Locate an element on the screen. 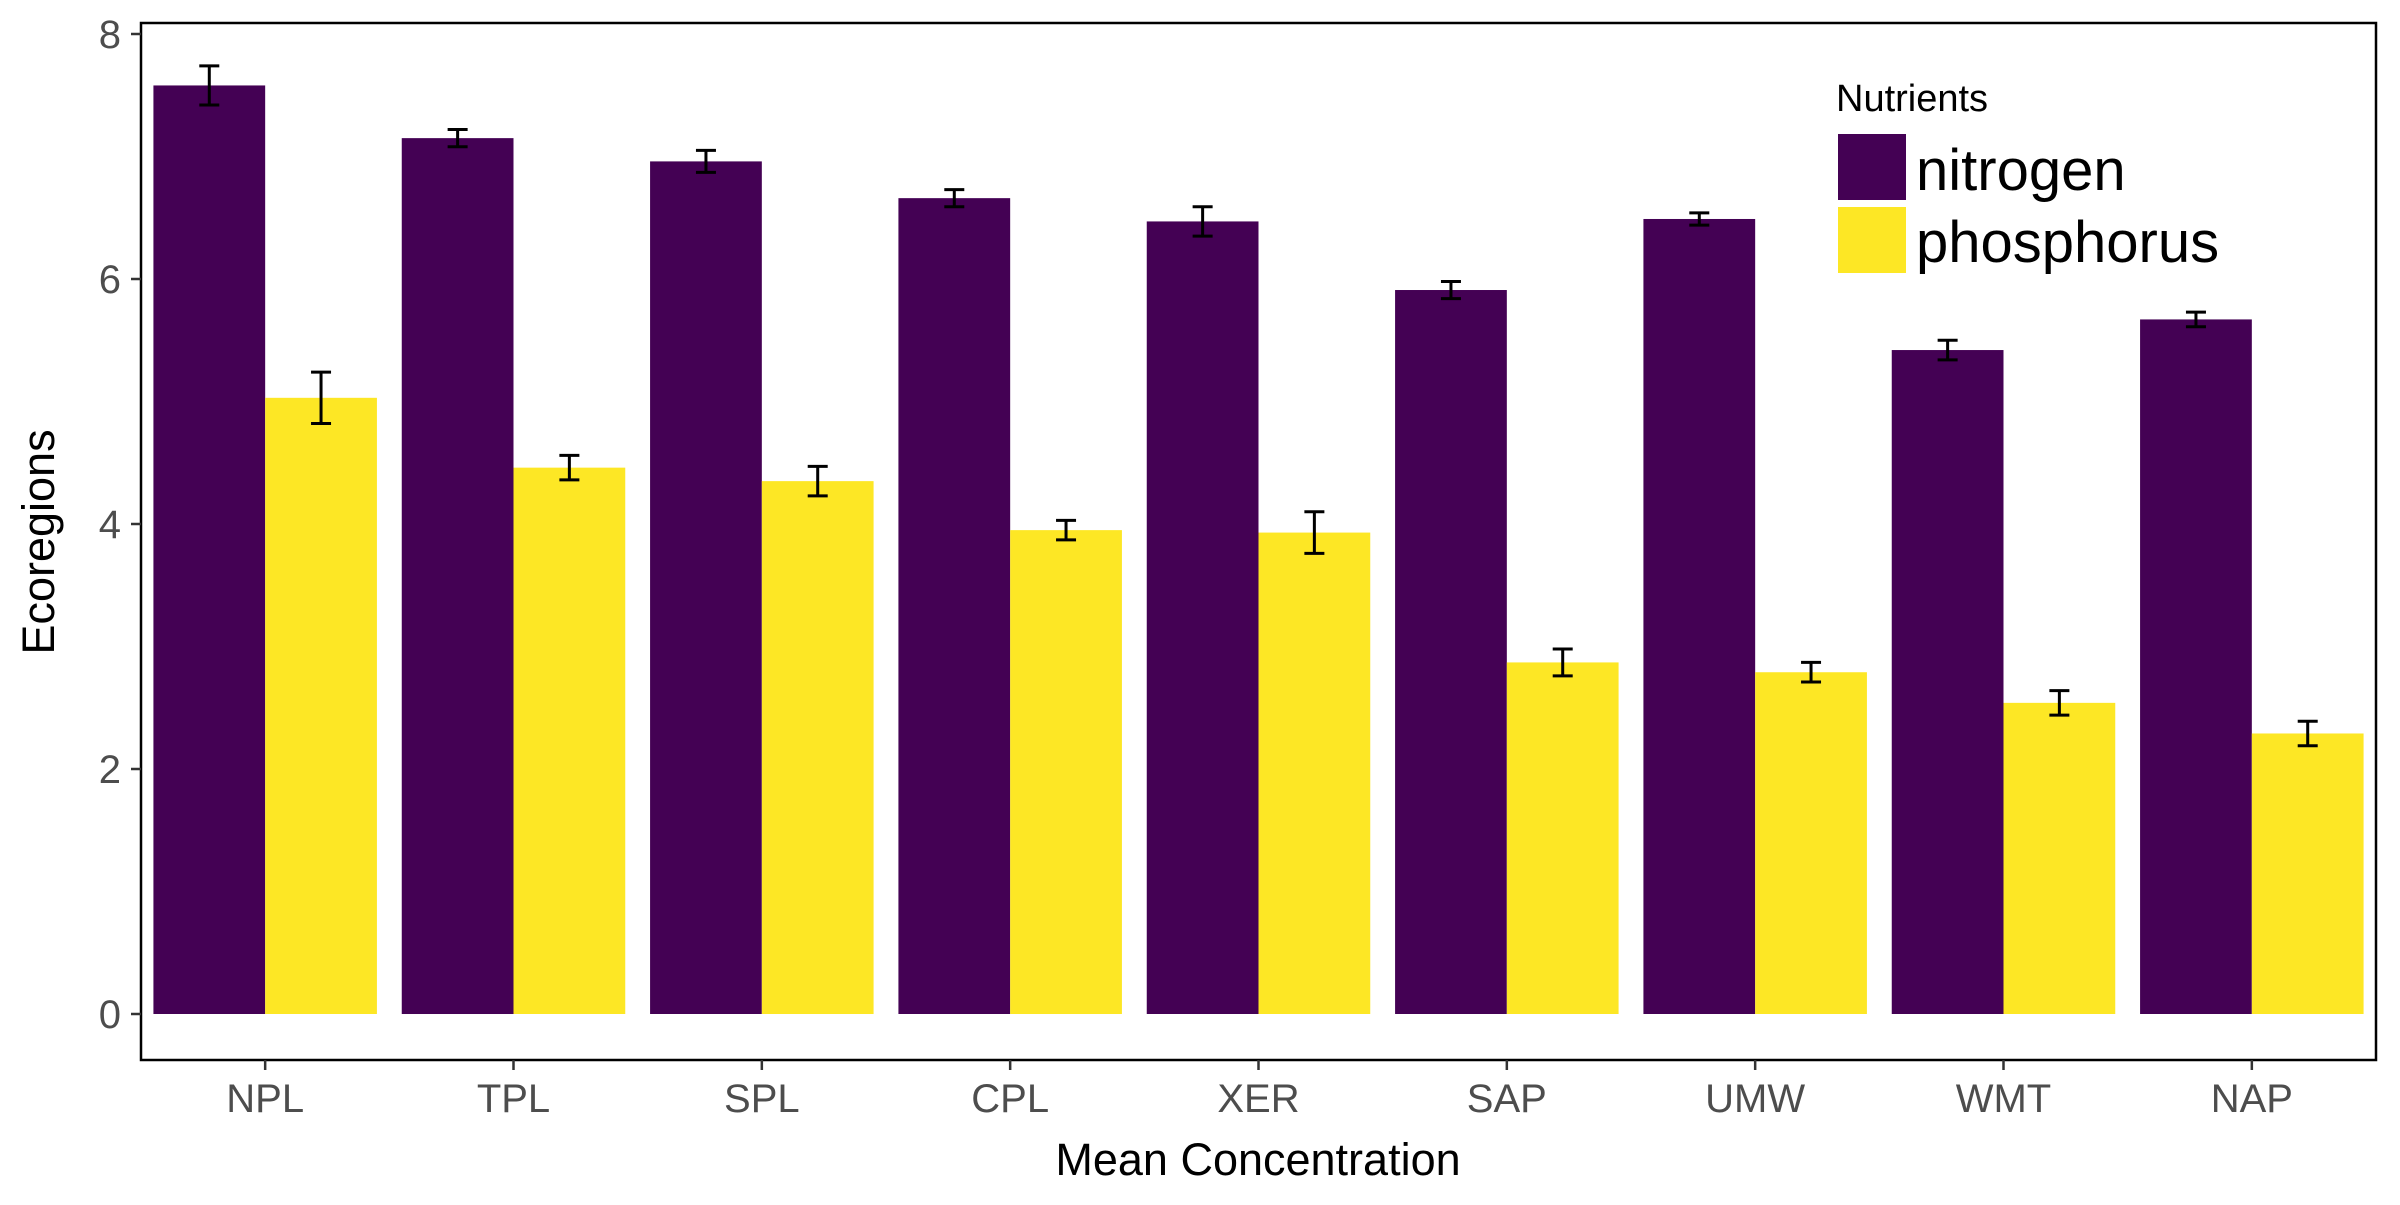  y-tick-label-8: 8 is located at coordinates (110, 35).